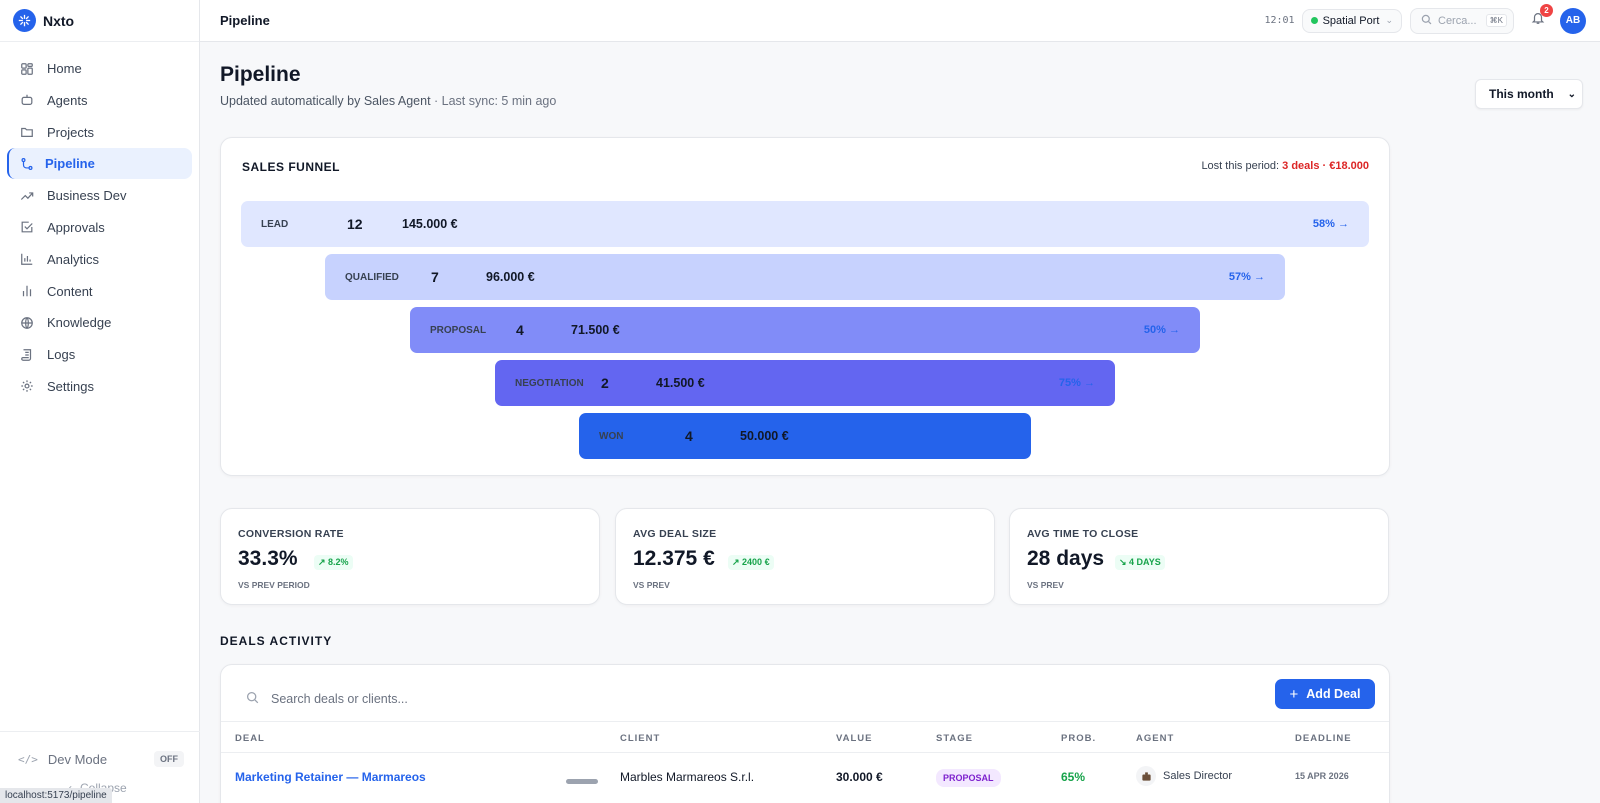 This screenshot has height=803, width=1600. Describe the element at coordinates (1351, 20) in the screenshot. I see `port-selector: Spatial Port ⌄` at that location.